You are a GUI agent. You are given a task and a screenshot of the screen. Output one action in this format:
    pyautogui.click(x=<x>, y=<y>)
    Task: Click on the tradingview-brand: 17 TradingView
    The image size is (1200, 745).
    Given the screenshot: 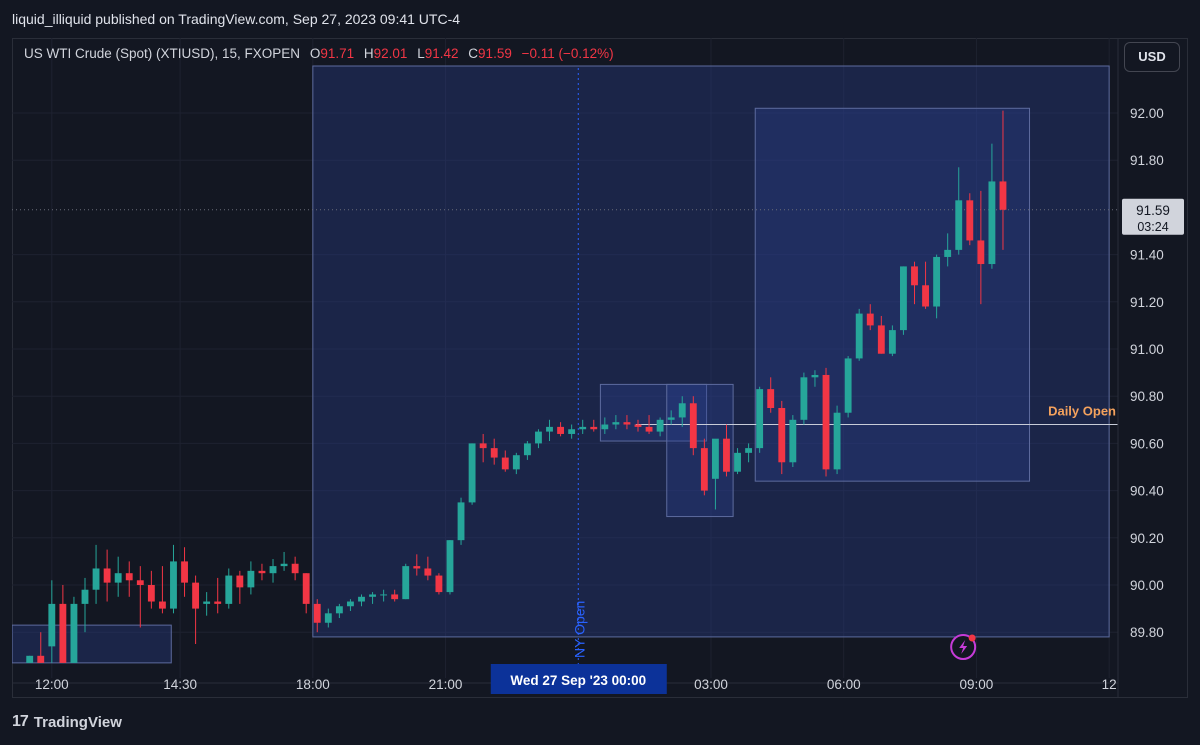 What is the action you would take?
    pyautogui.click(x=67, y=722)
    